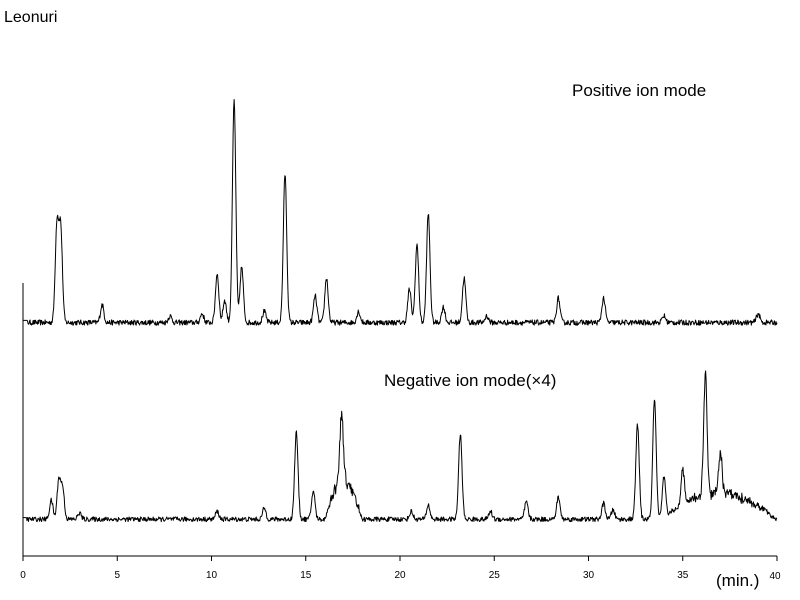 The width and height of the screenshot is (800, 600). I want to click on x-tick-label: 40, so click(775, 576).